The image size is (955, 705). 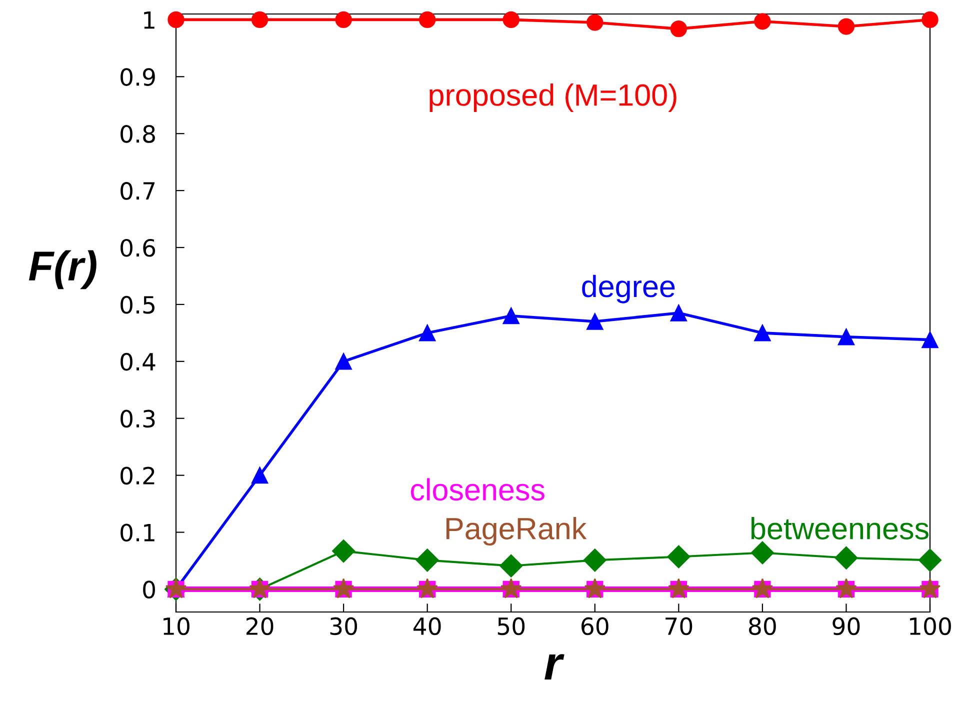 What do you see at coordinates (137, 134) in the screenshot?
I see `y-tick-label: 0.8` at bounding box center [137, 134].